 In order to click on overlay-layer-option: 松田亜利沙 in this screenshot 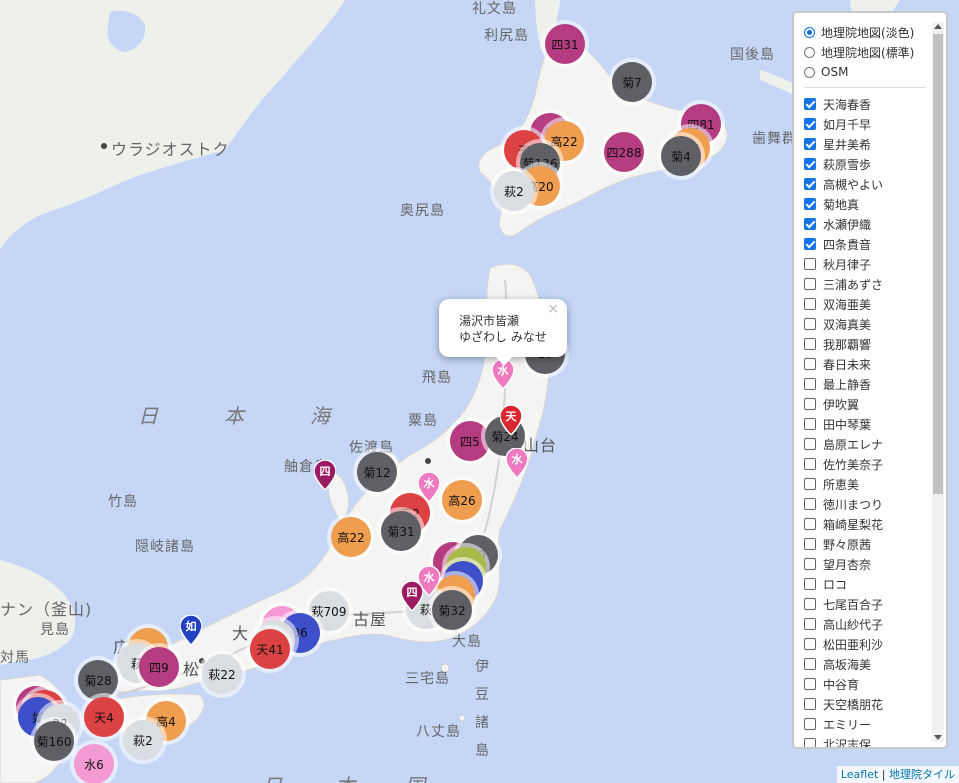, I will do `click(865, 644)`.